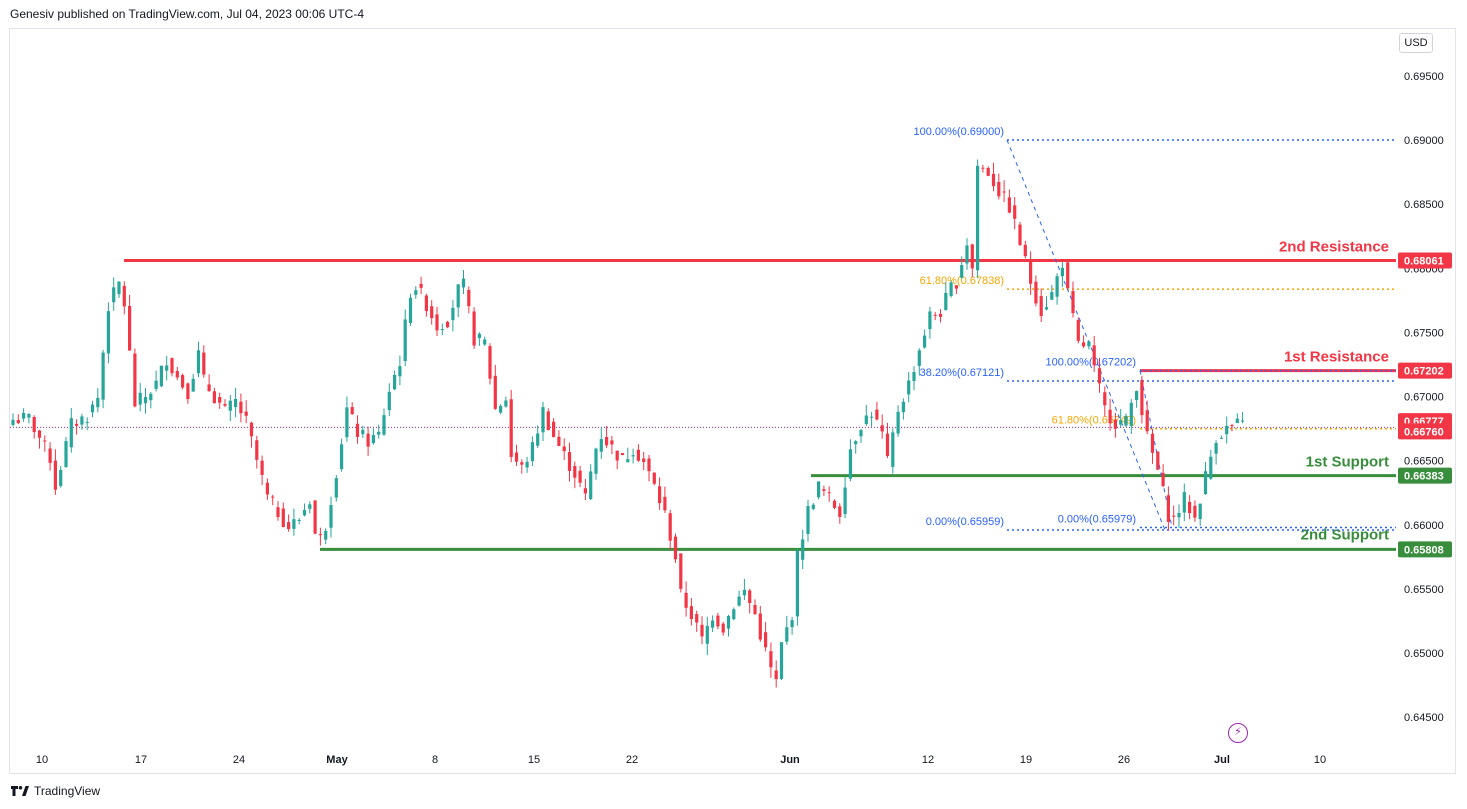 Image resolution: width=1467 pixels, height=809 pixels. Describe the element at coordinates (67, 791) in the screenshot. I see `brand-label: TradingView` at that location.